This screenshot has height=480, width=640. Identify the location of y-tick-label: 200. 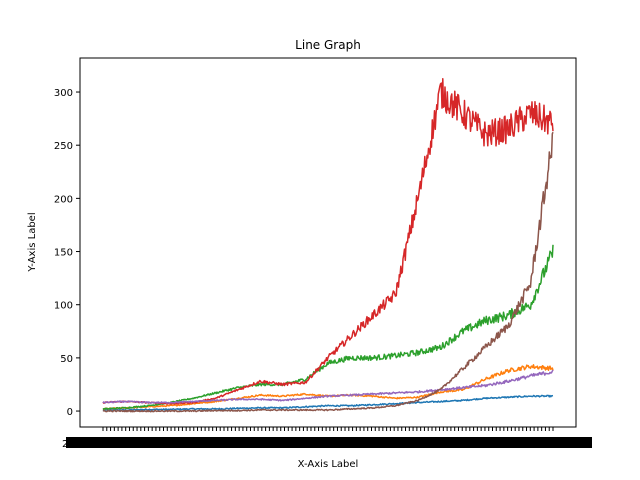
(63, 199).